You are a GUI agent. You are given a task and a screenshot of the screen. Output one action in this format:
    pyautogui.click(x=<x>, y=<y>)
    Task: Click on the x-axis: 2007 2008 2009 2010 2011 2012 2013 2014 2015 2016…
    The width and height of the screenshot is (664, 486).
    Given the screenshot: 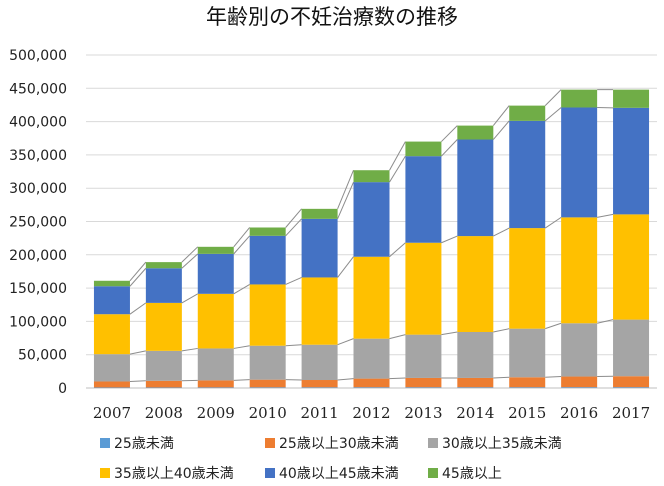 What is the action you would take?
    pyautogui.click(x=371, y=413)
    